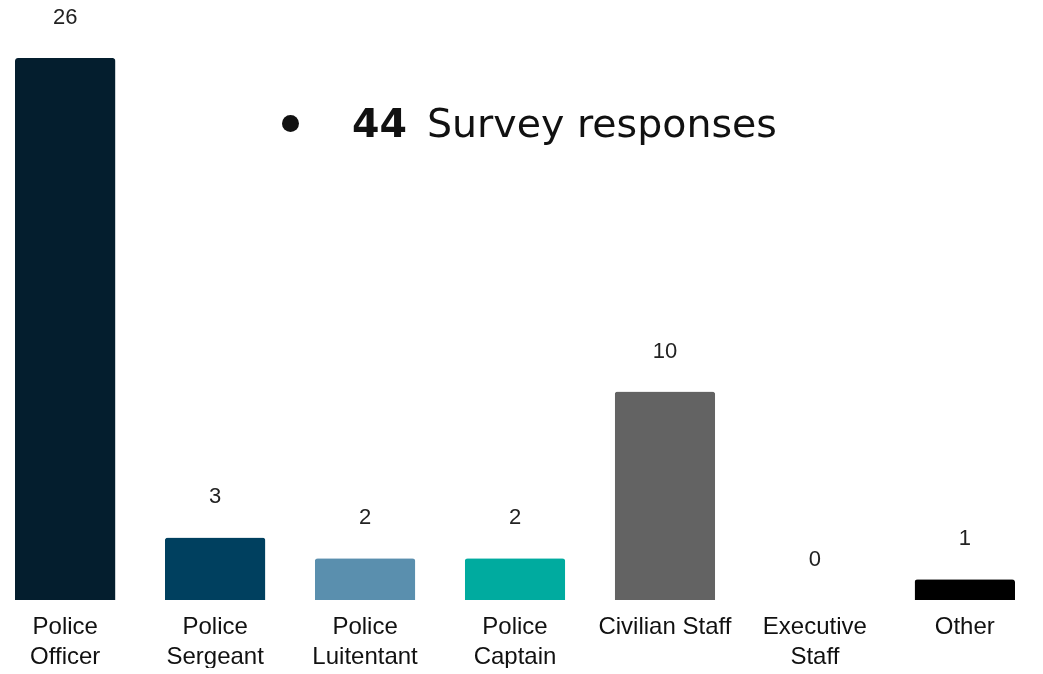 This screenshot has height=674, width=1043. What do you see at coordinates (515, 640) in the screenshot?
I see `x-tick-label: Police Captain` at bounding box center [515, 640].